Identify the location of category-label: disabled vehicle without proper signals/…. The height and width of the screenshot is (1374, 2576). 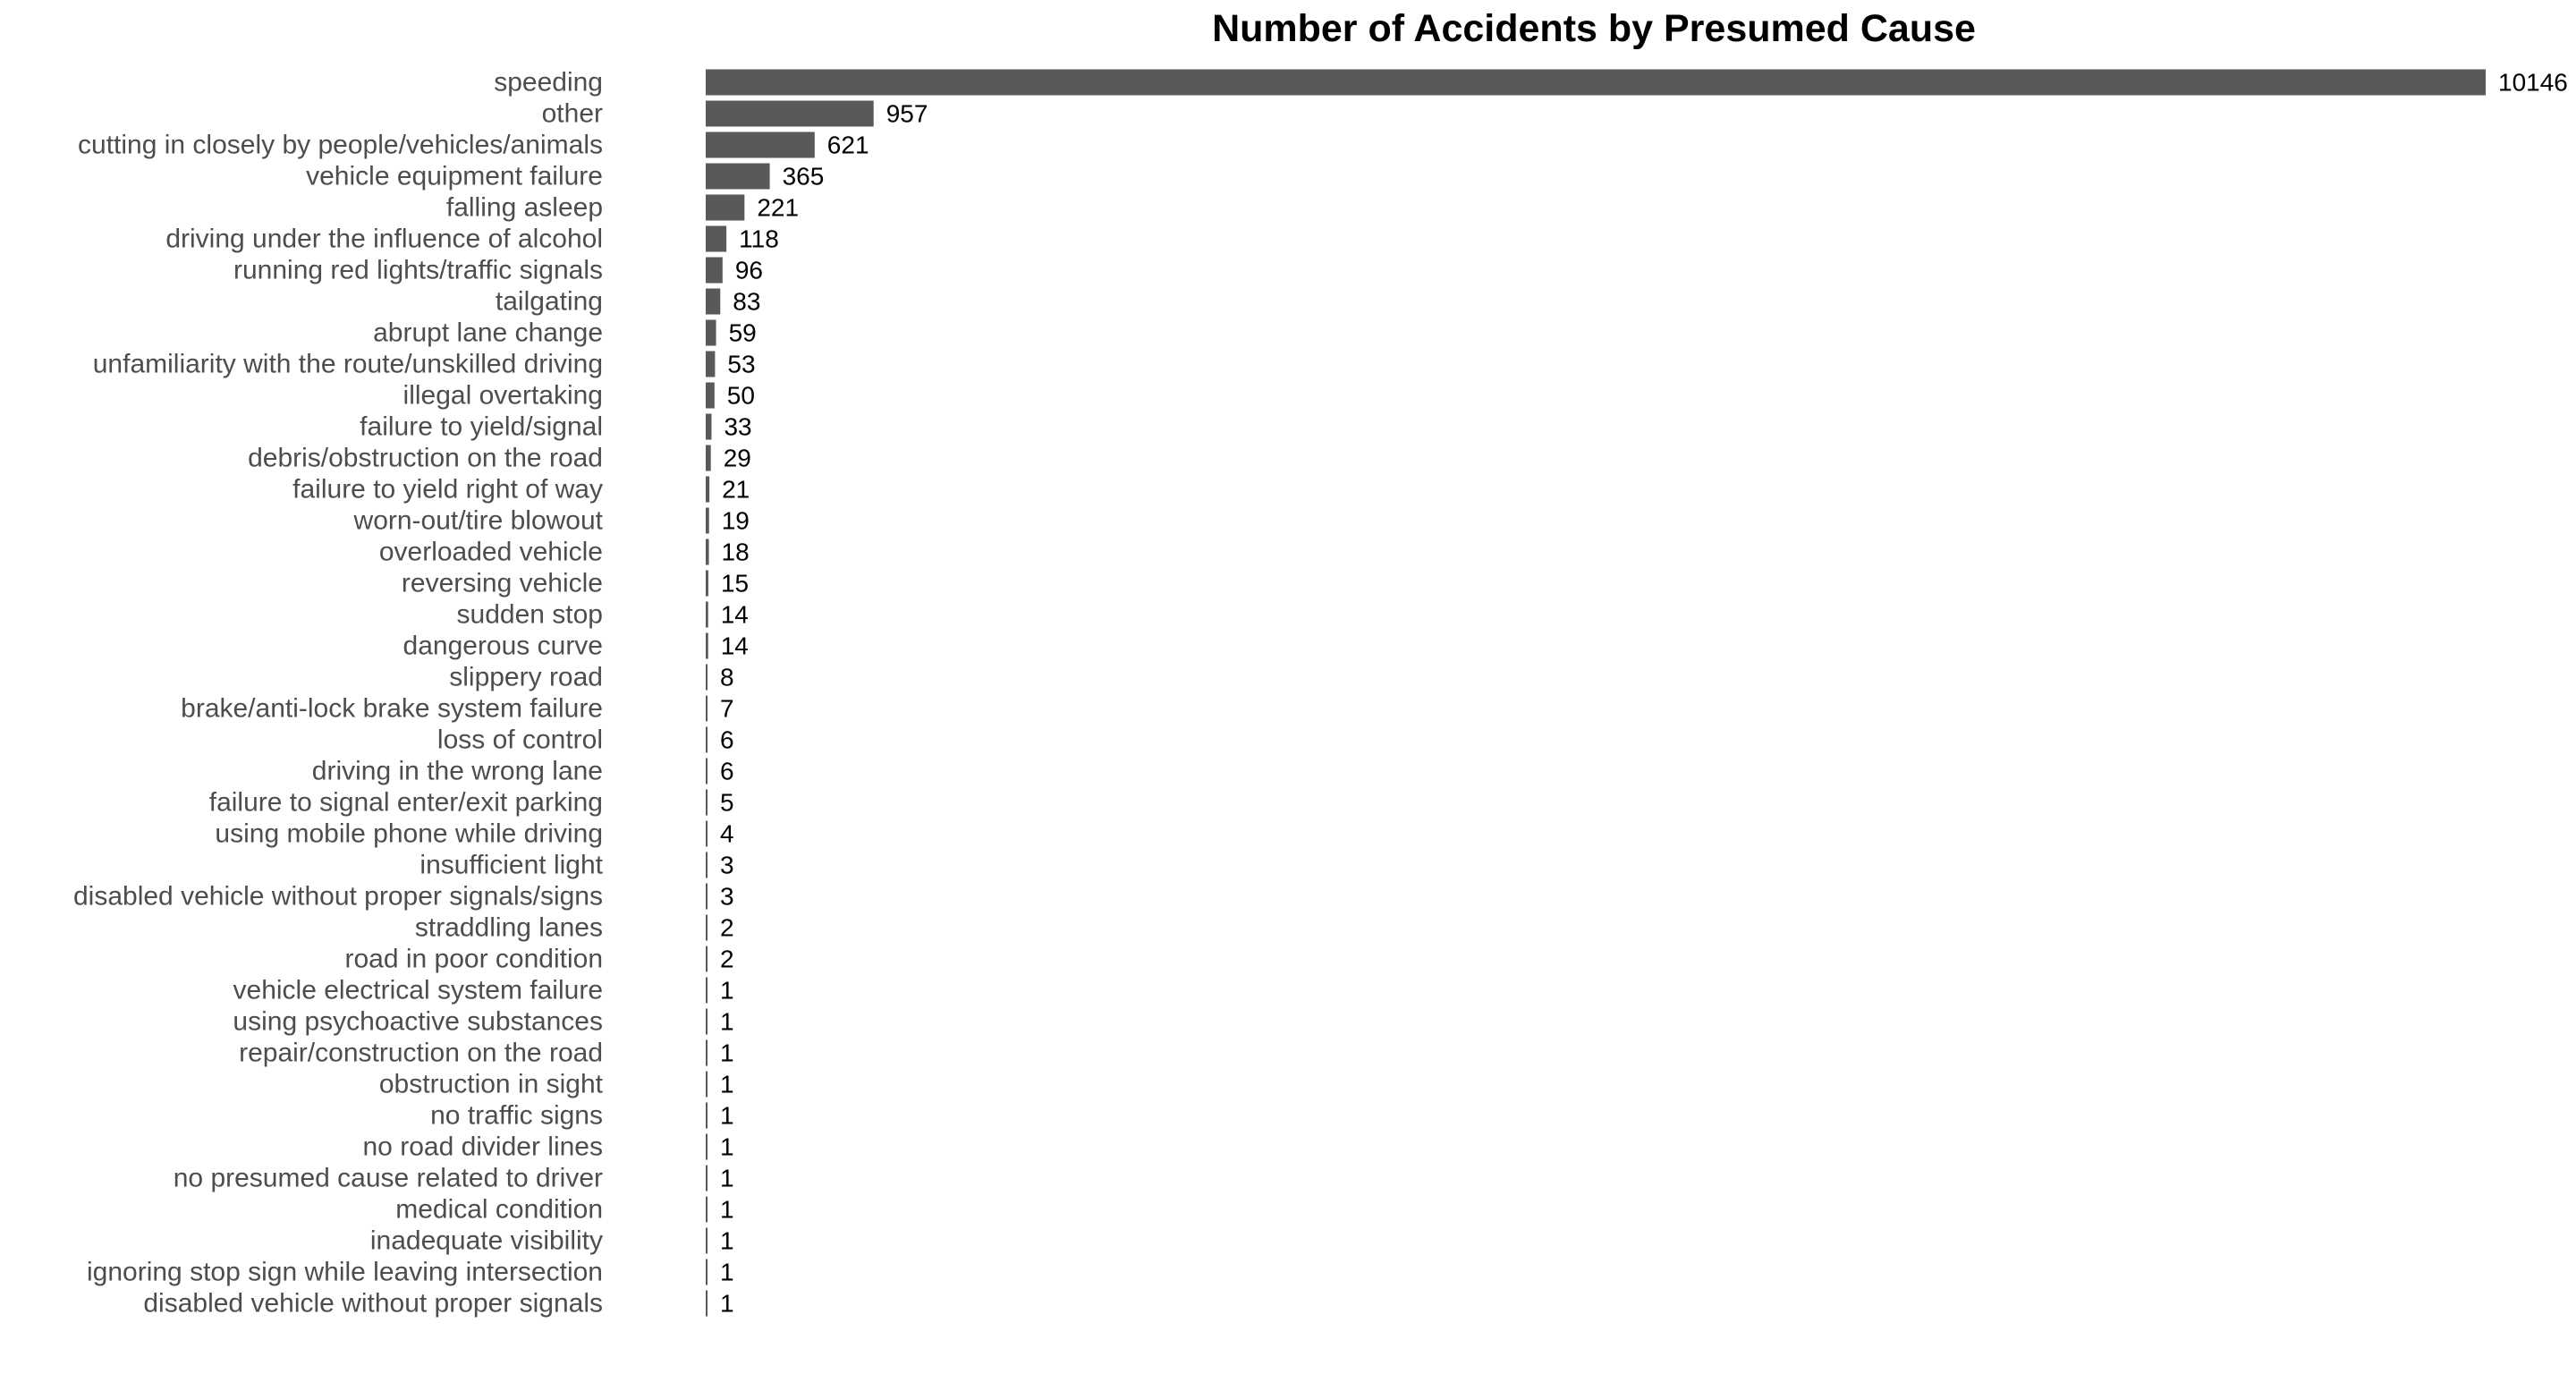
(338, 897).